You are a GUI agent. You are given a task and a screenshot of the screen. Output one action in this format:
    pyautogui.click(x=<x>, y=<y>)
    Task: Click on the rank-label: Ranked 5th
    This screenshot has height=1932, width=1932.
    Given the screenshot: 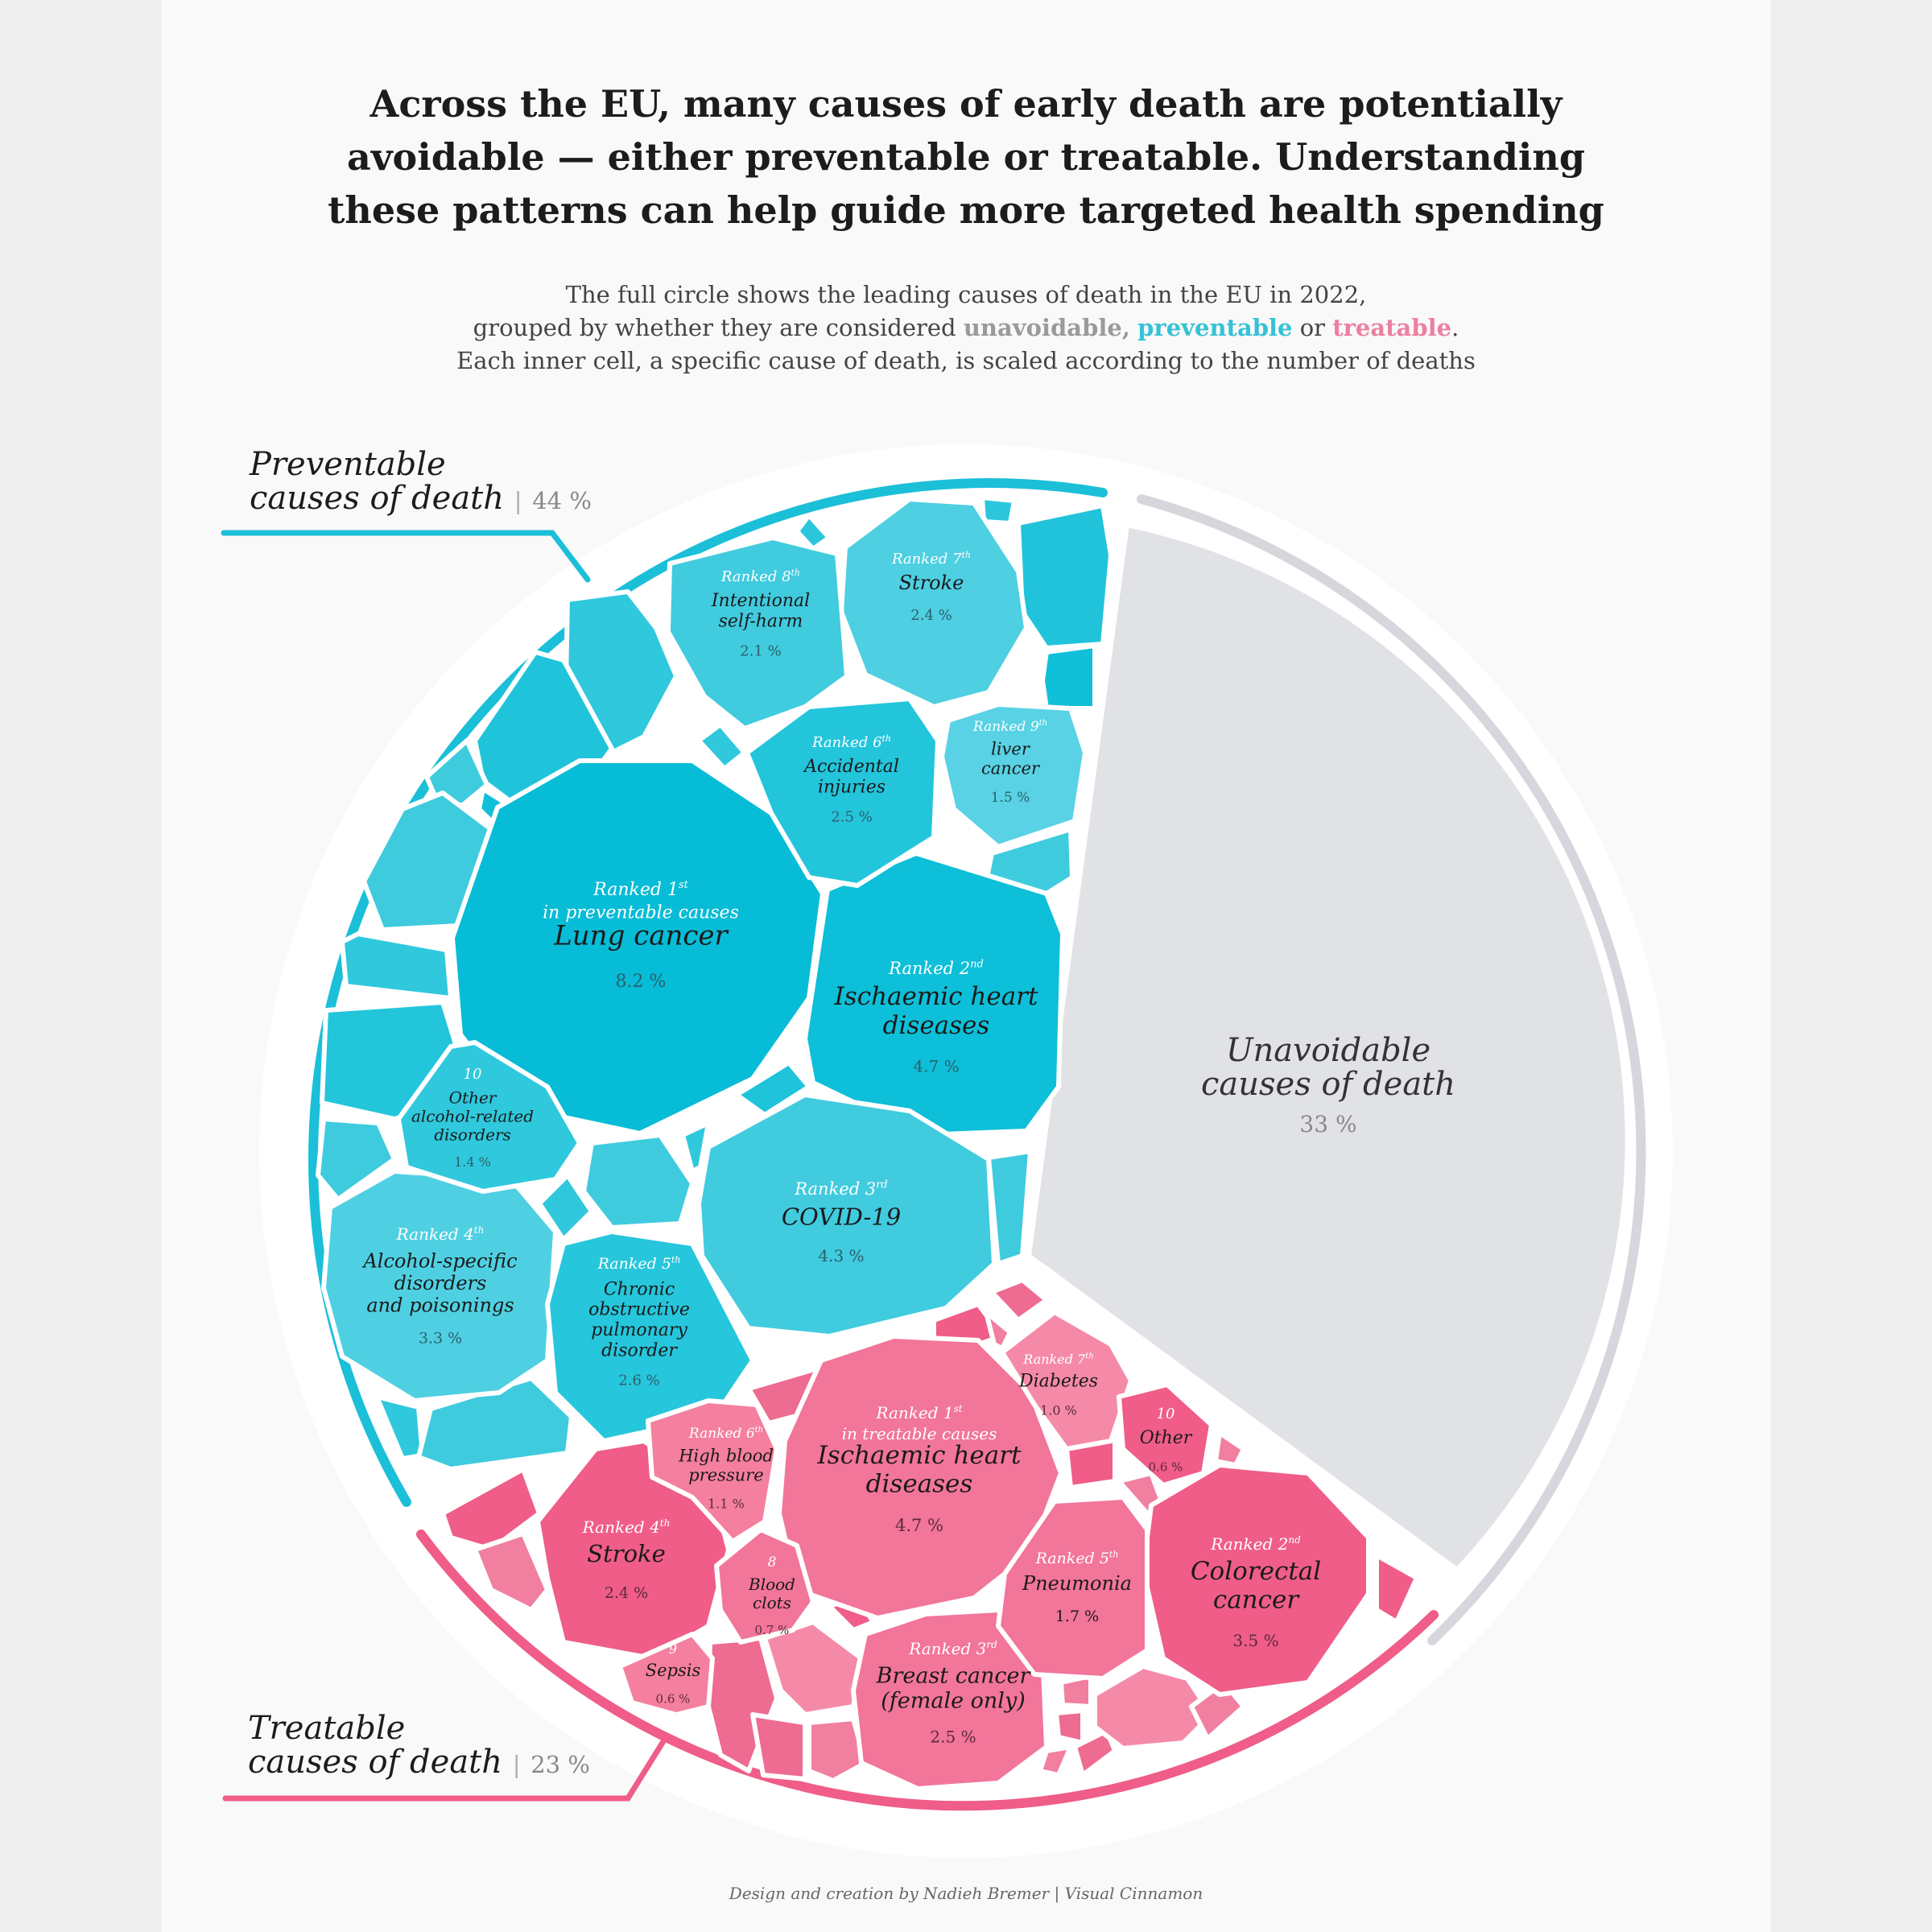 What is the action you would take?
    pyautogui.click(x=639, y=1263)
    